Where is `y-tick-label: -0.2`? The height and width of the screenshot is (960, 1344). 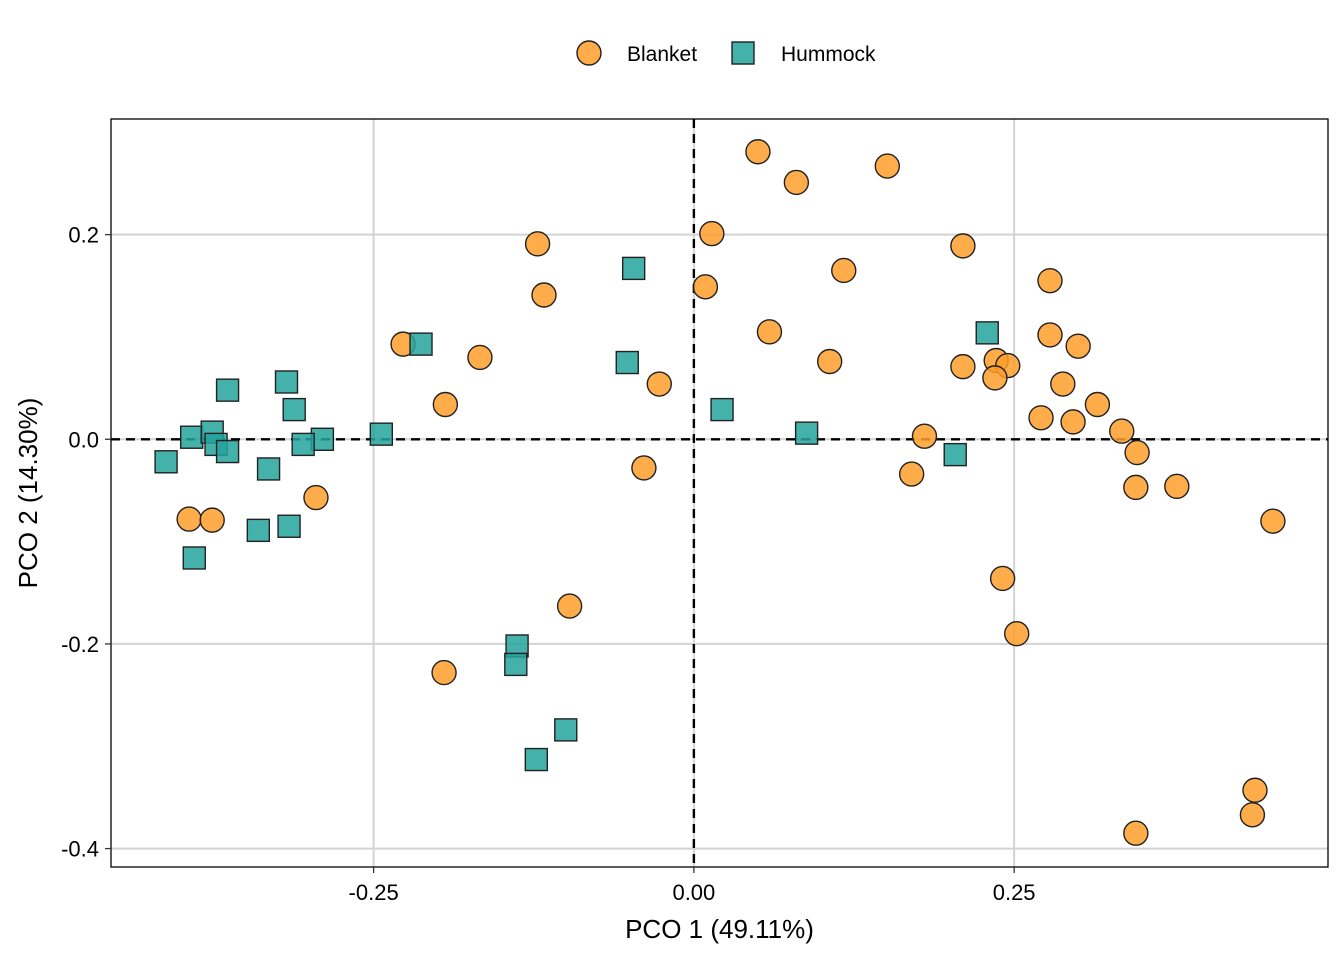 y-tick-label: -0.2 is located at coordinates (80, 644).